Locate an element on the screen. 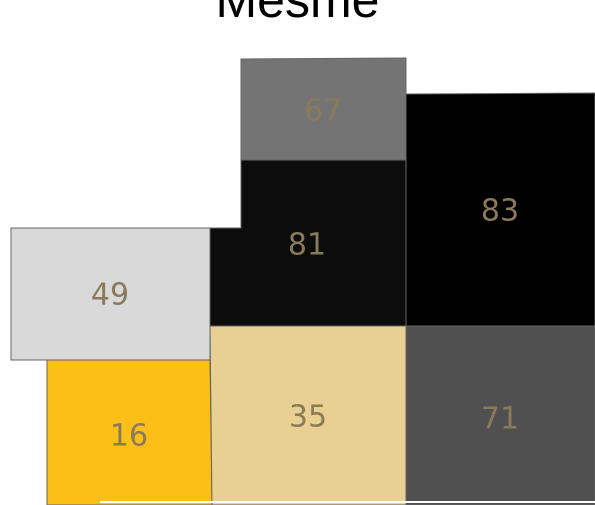  region-16: 16 is located at coordinates (129, 432).